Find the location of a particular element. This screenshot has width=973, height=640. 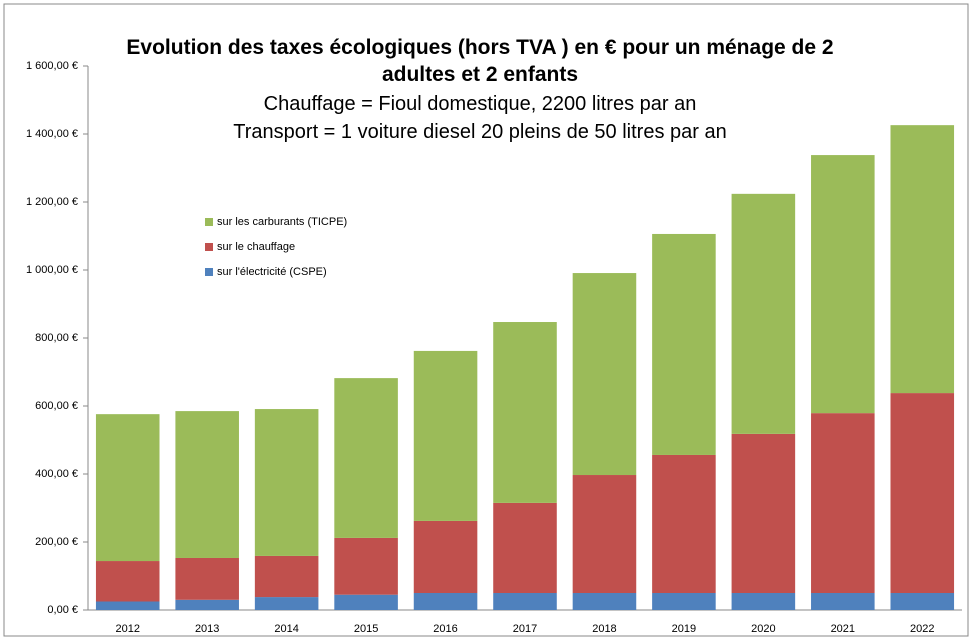

x-tick-label: 2020 is located at coordinates (763, 629).